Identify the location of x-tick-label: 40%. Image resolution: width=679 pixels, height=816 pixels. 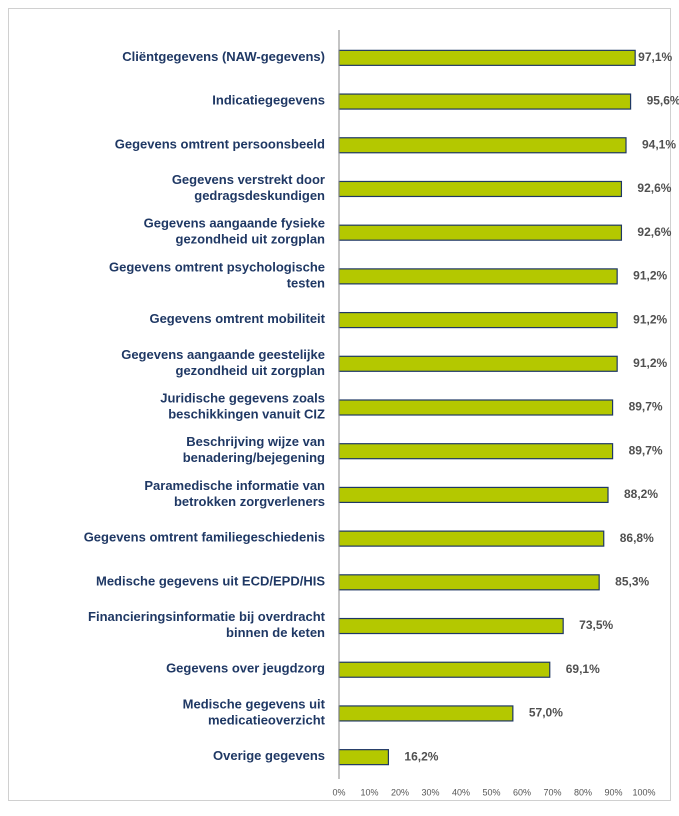
(461, 792).